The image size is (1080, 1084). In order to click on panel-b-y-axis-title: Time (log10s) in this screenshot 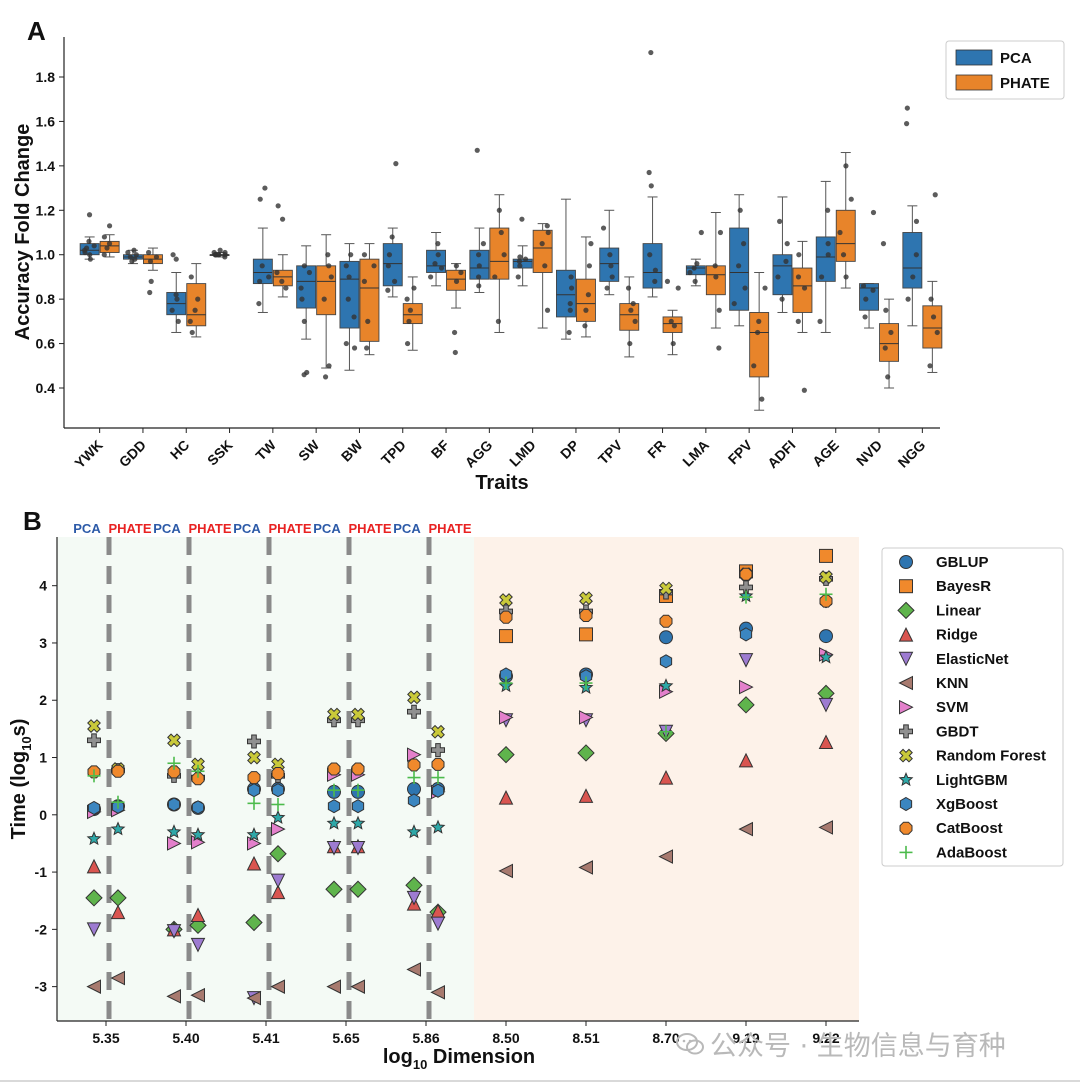, I will do `click(21, 779)`.